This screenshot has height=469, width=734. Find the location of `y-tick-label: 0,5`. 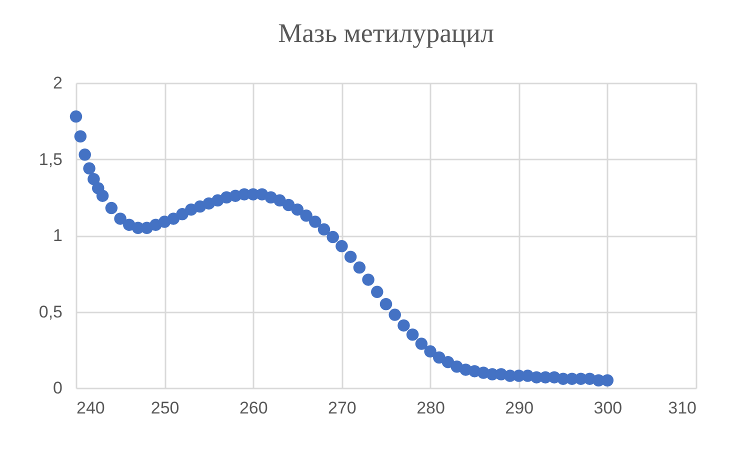

y-tick-label: 0,5 is located at coordinates (50, 312).